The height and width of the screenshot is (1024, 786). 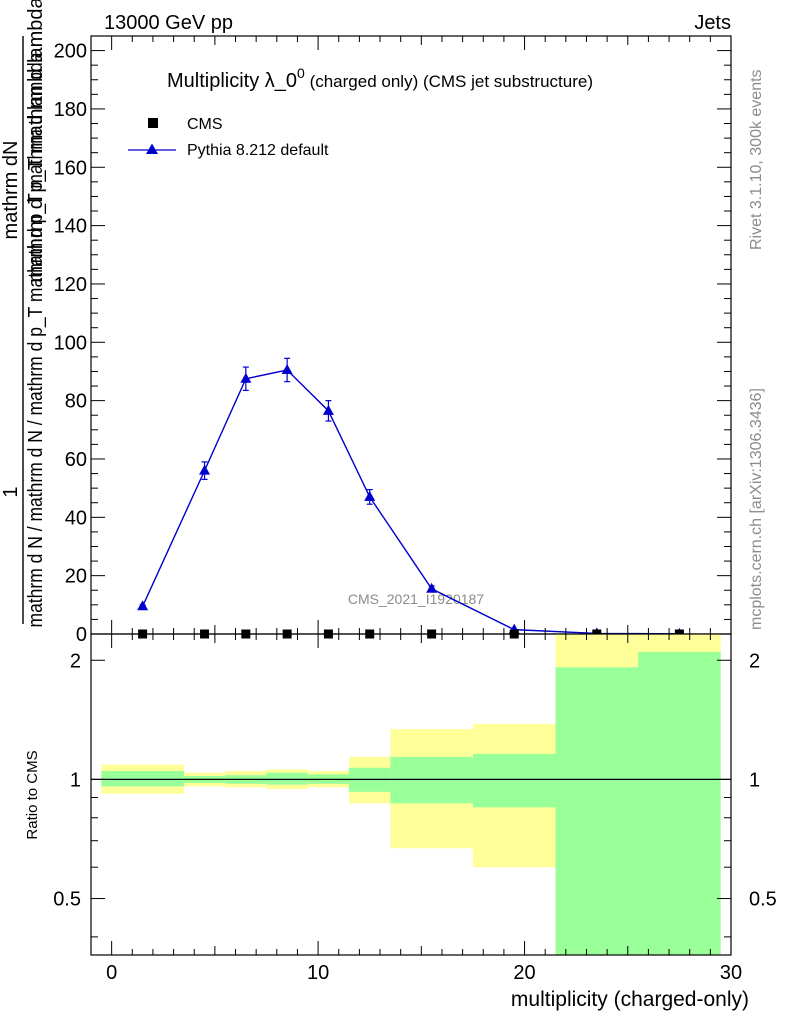 What do you see at coordinates (754, 780) in the screenshot?
I see `ratio-y-tick-label-right: 1` at bounding box center [754, 780].